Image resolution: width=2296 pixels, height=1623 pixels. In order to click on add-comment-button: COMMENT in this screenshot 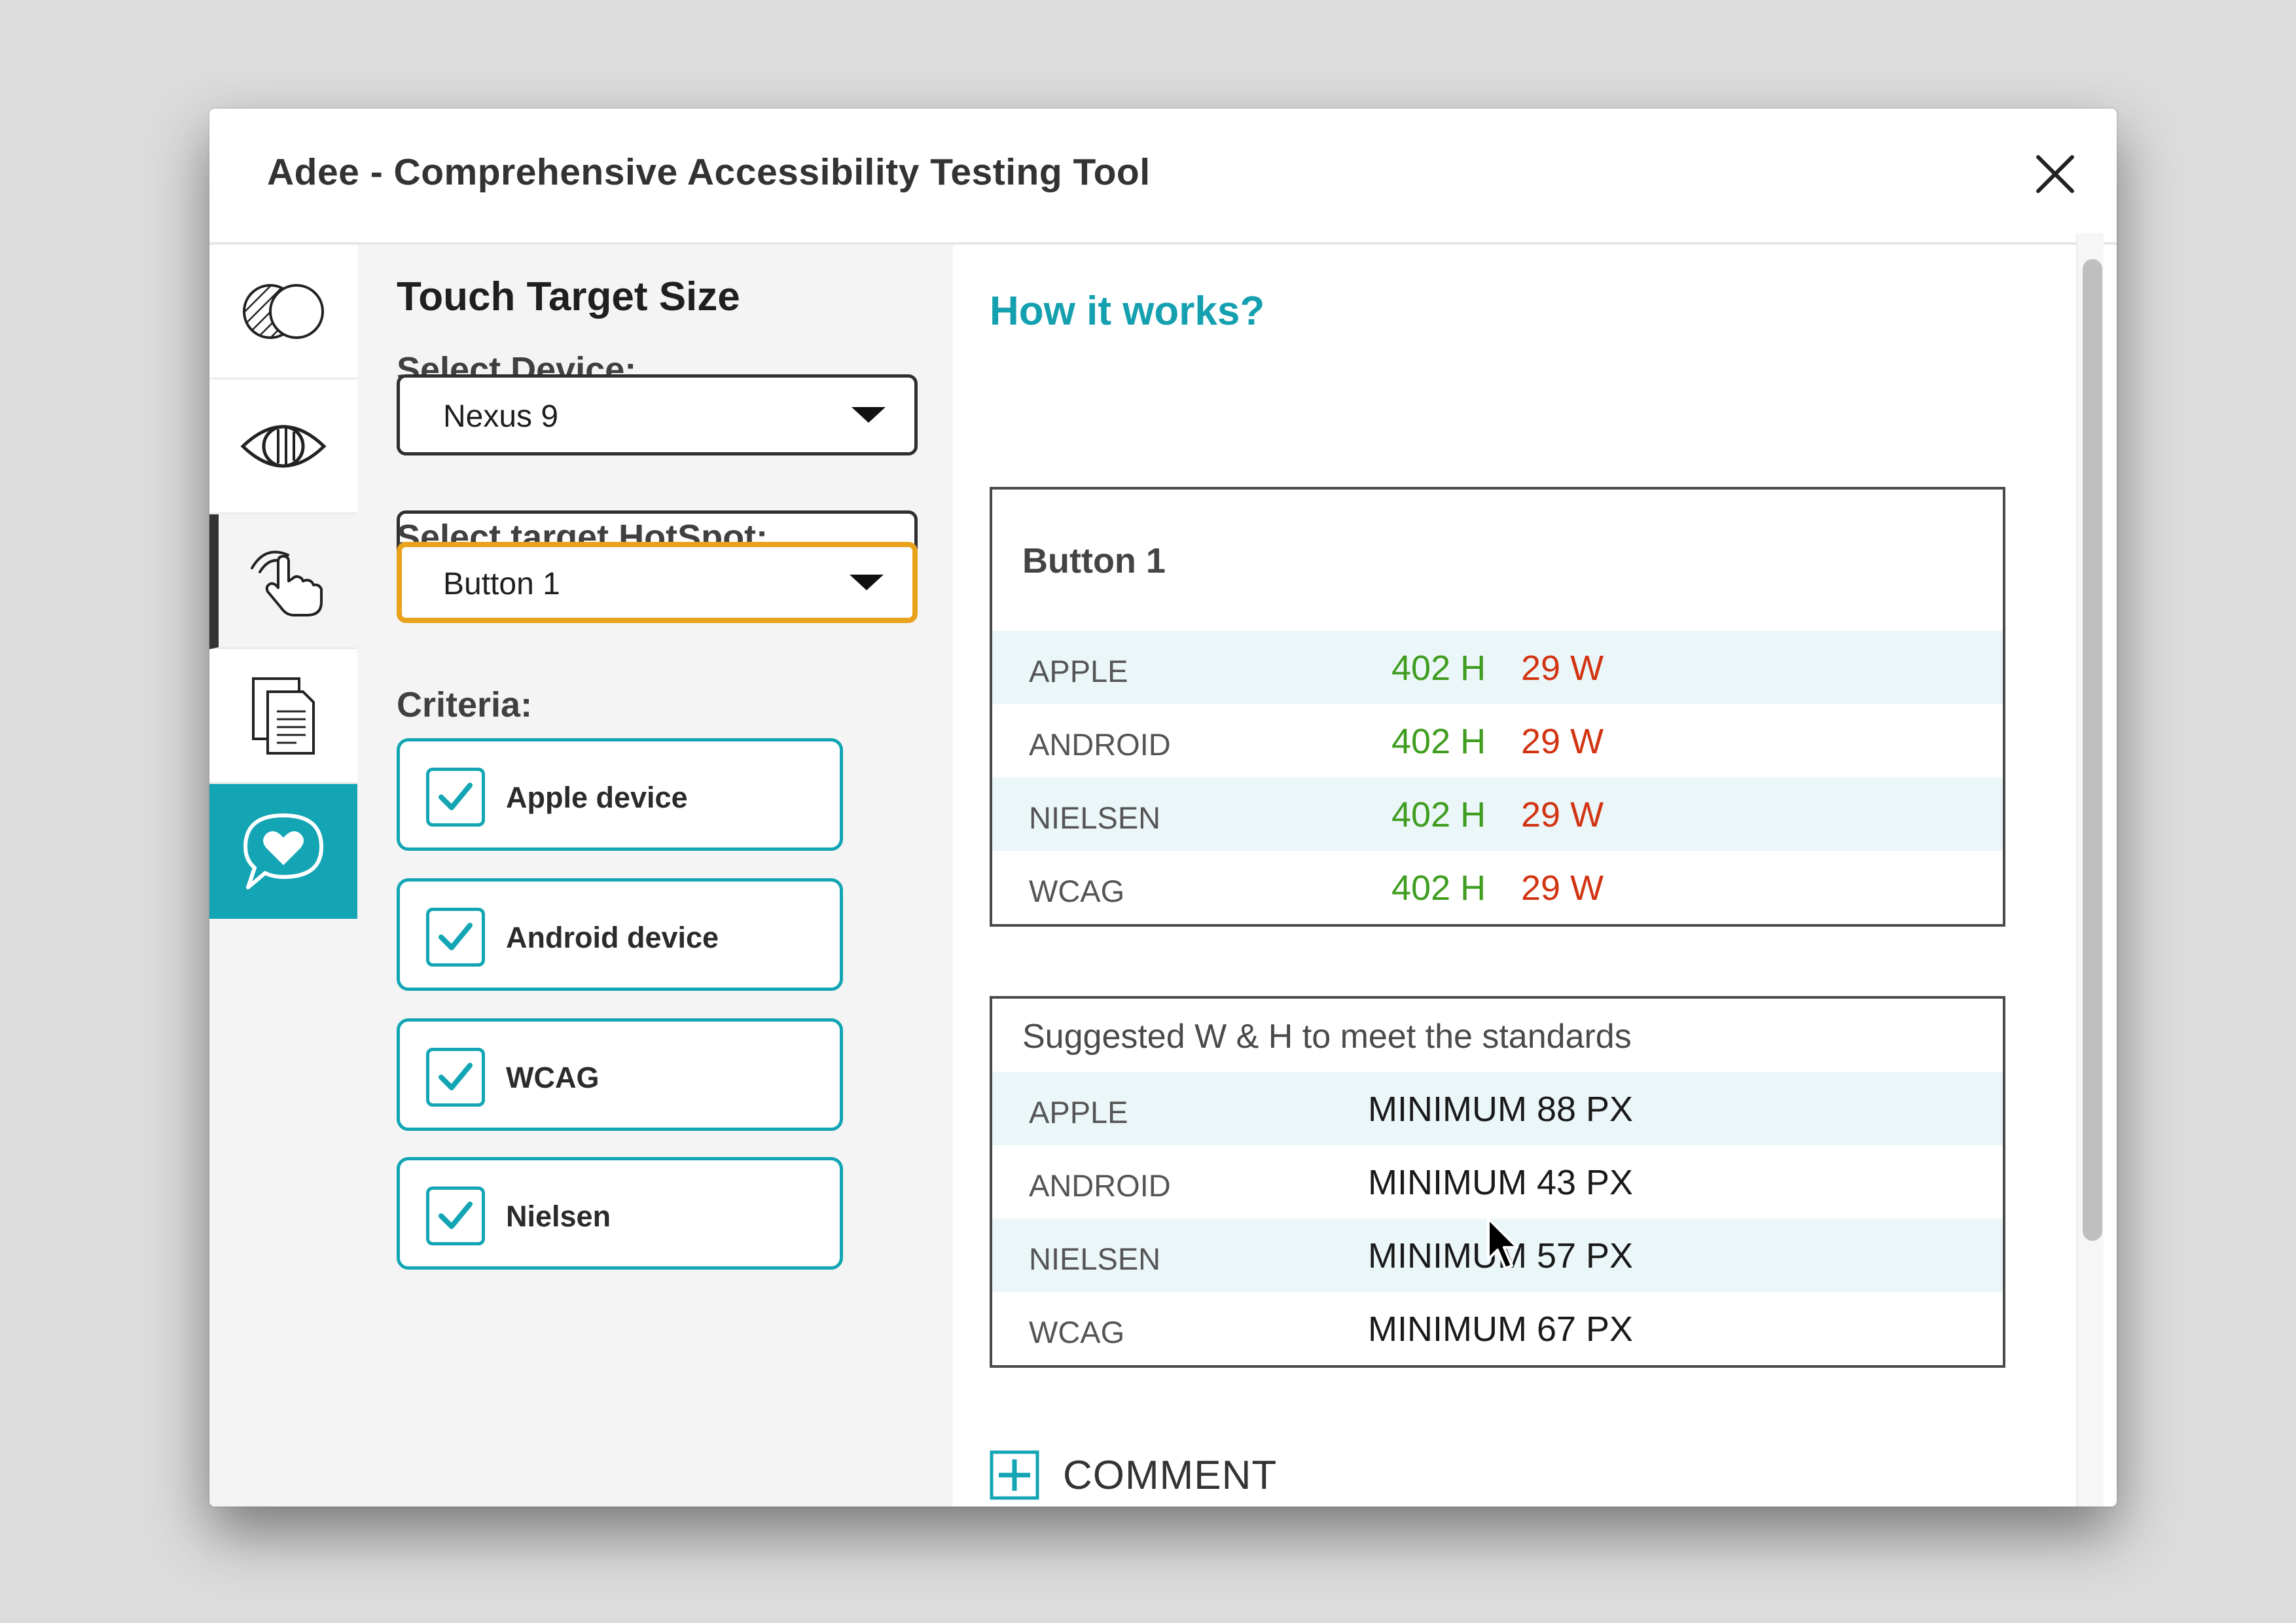, I will do `click(1133, 1475)`.